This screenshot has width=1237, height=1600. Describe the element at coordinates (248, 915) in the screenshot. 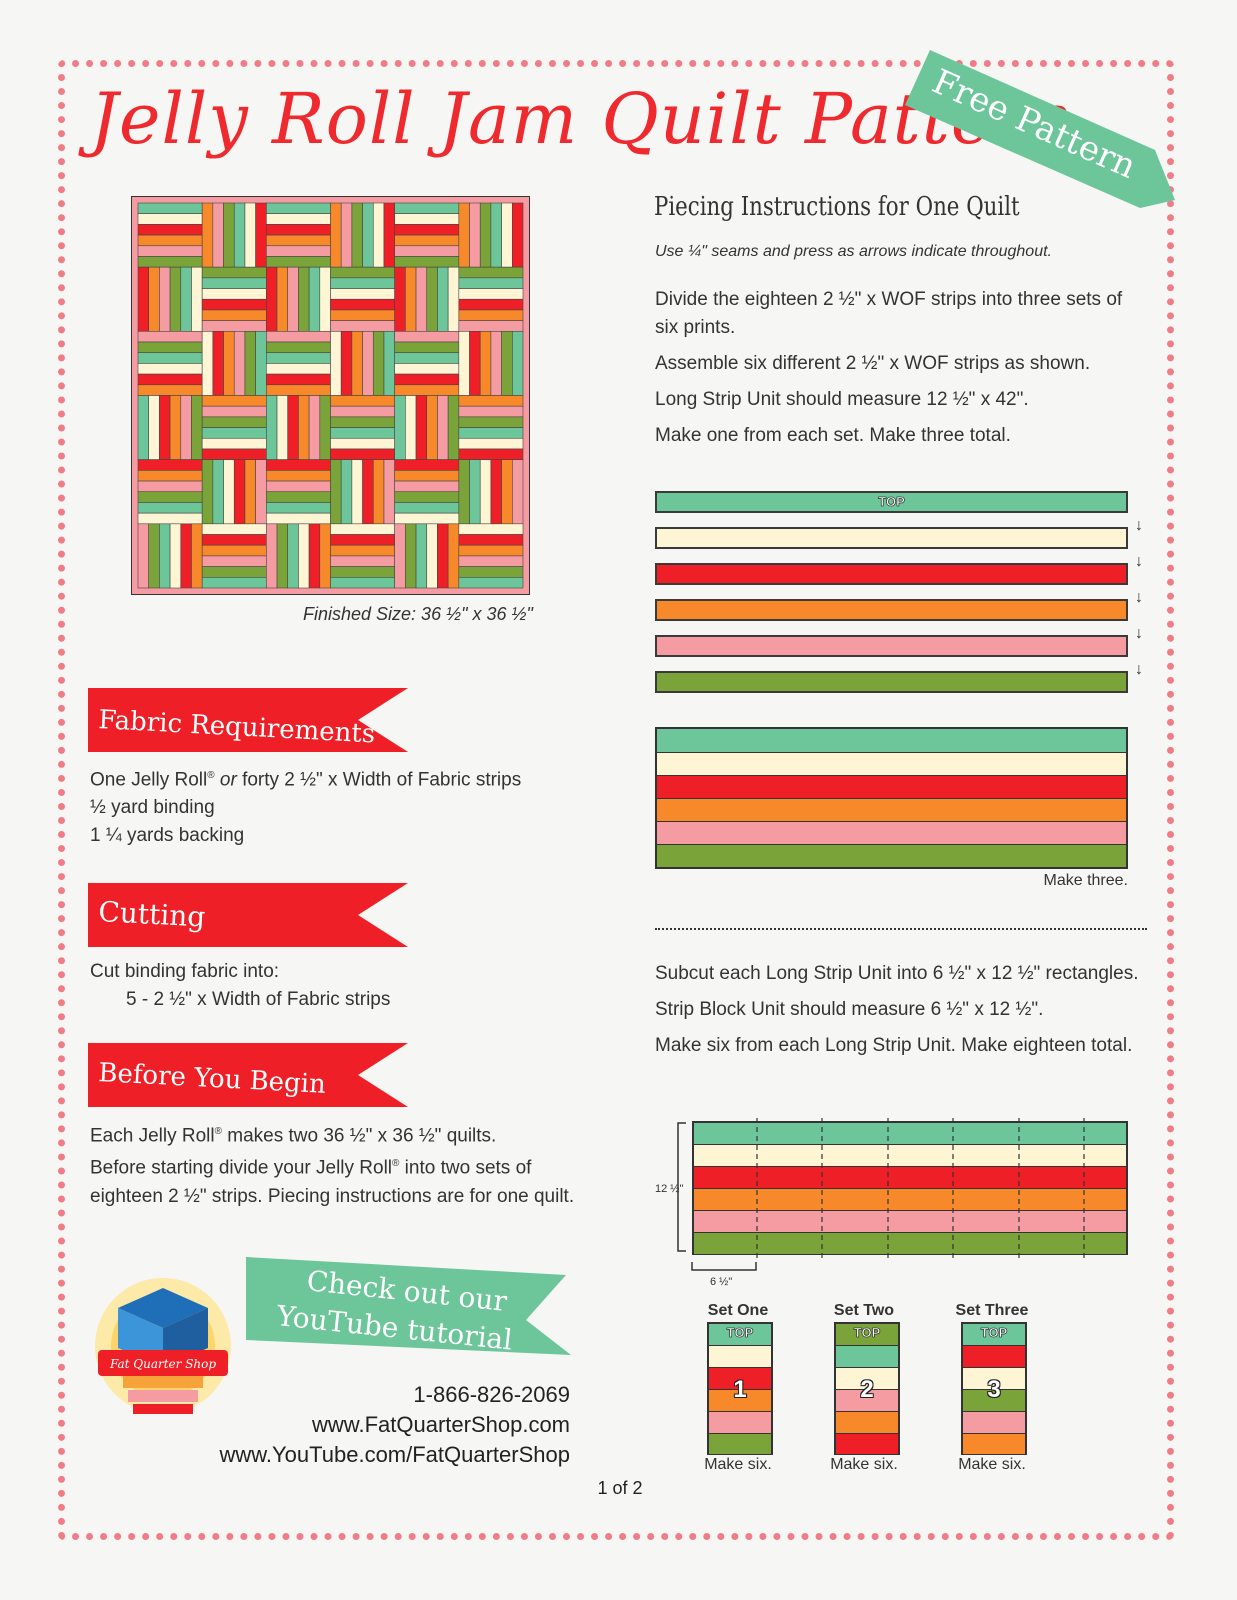

I see `cutting-banner: Cutting` at that location.